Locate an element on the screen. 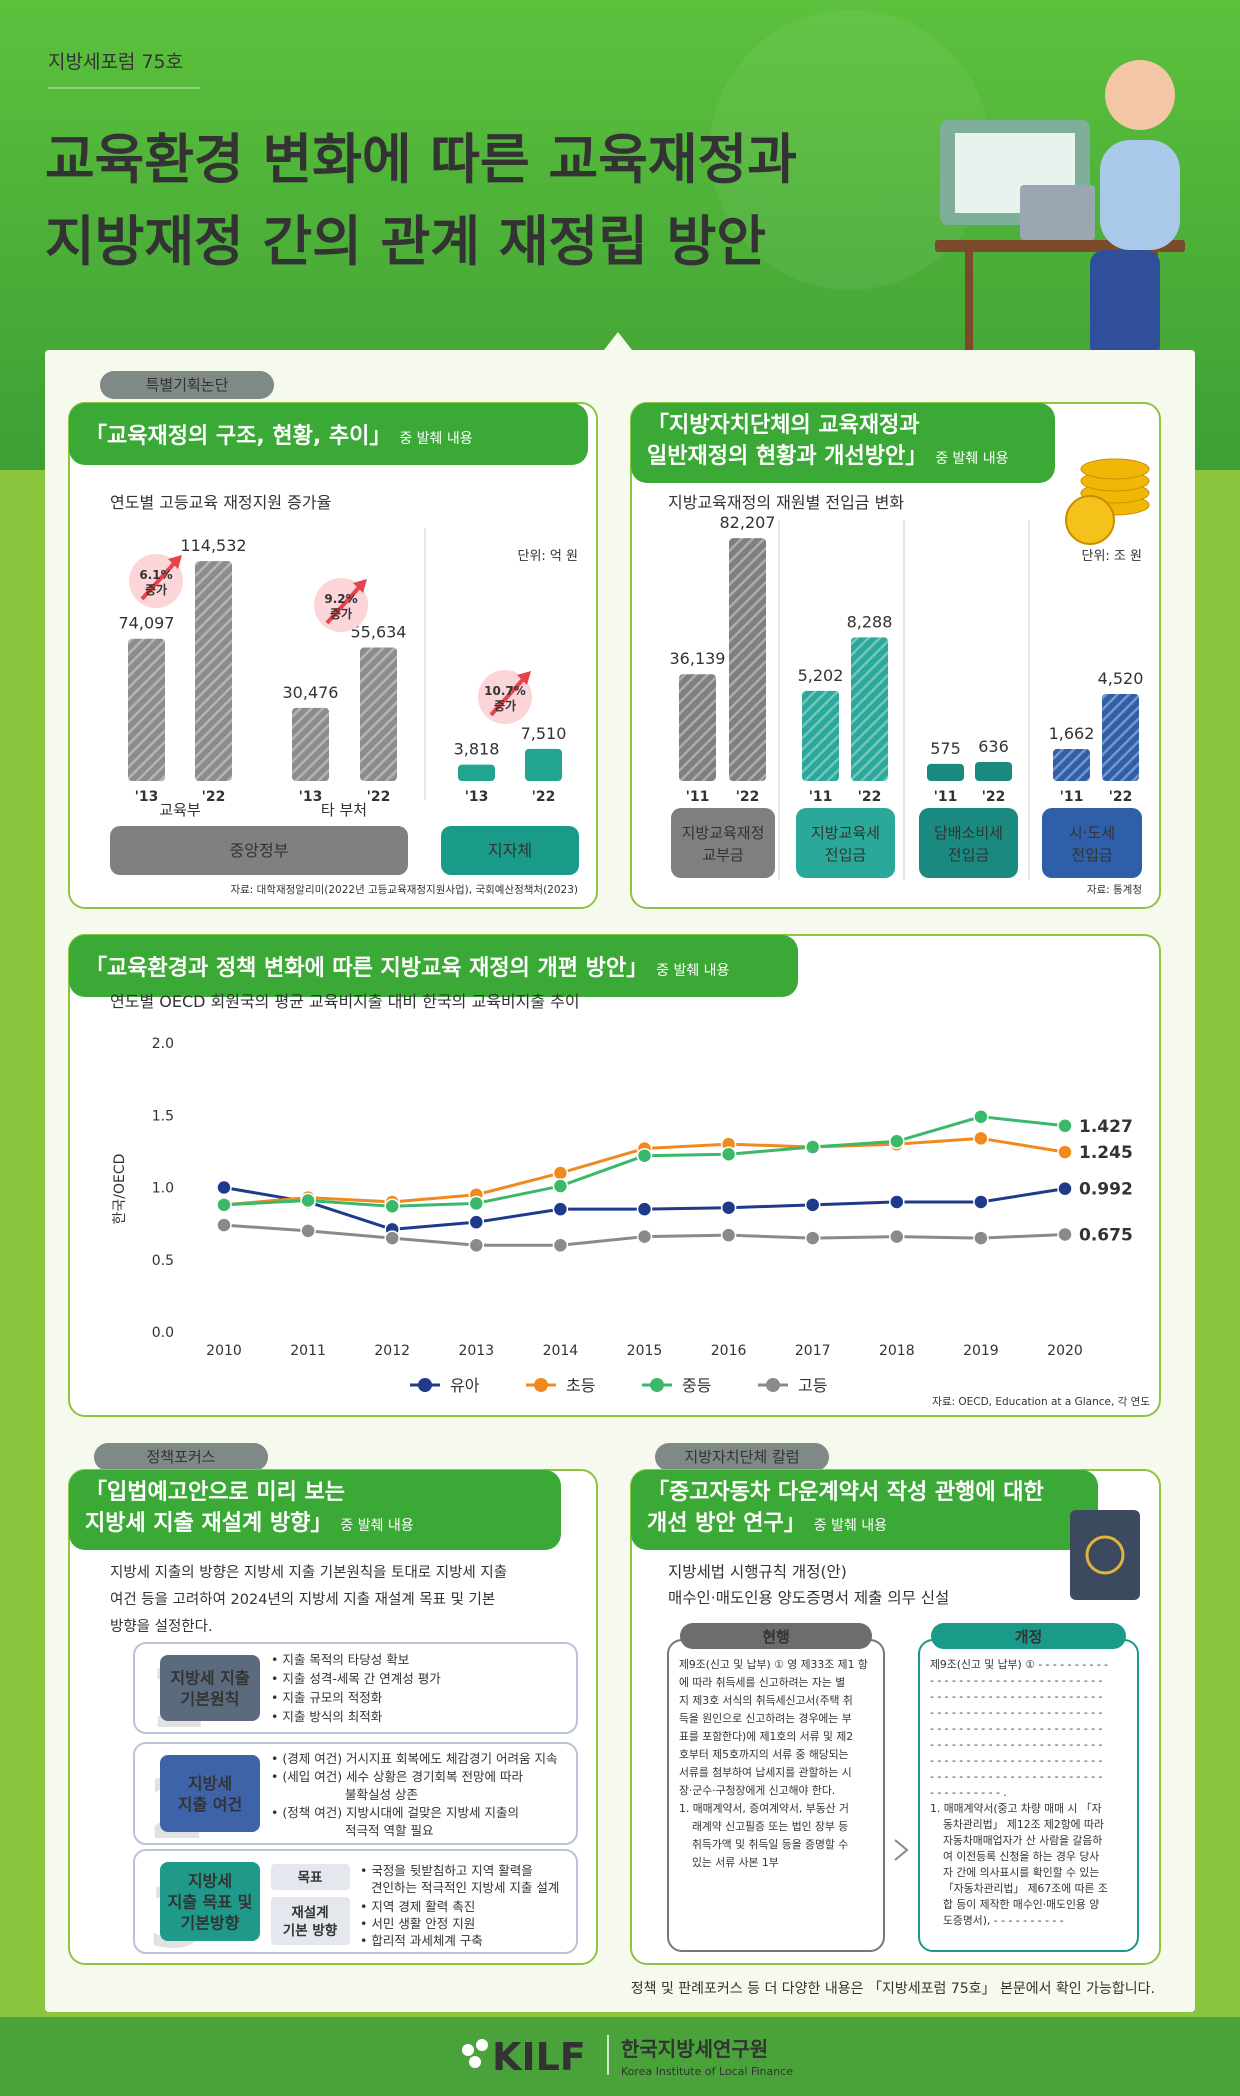 The image size is (1240, 2096). x-tick-label: 2020 is located at coordinates (1065, 1351).